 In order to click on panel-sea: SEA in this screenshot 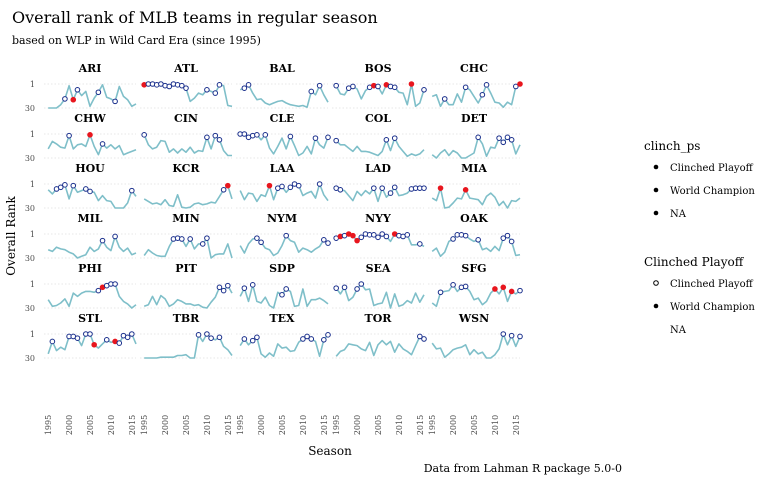, I will do `click(378, 285)`.